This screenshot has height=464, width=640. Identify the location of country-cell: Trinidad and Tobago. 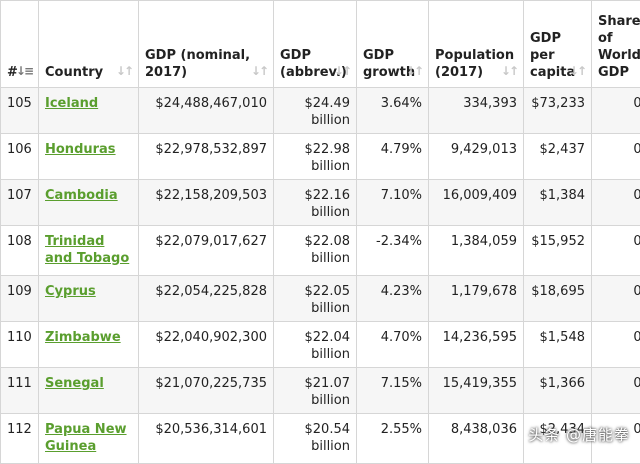
(89, 251).